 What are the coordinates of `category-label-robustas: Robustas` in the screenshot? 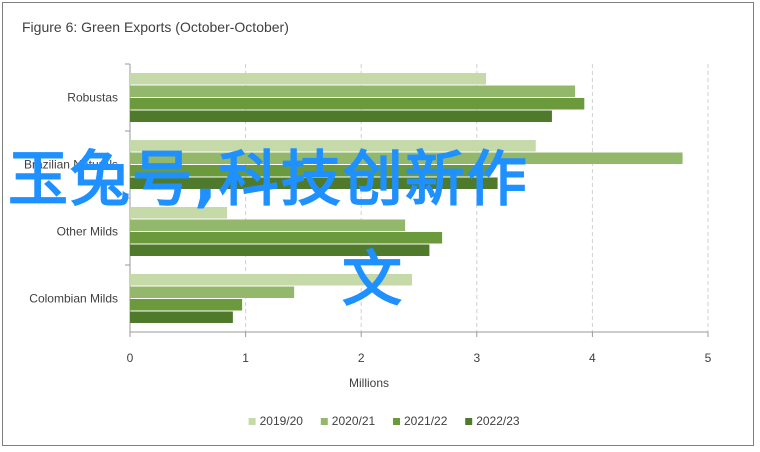 It's located at (92, 98).